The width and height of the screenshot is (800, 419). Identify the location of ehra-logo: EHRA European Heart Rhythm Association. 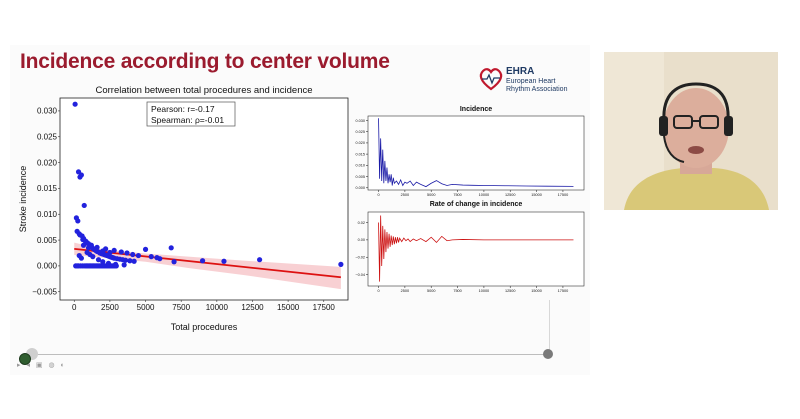
(528, 81).